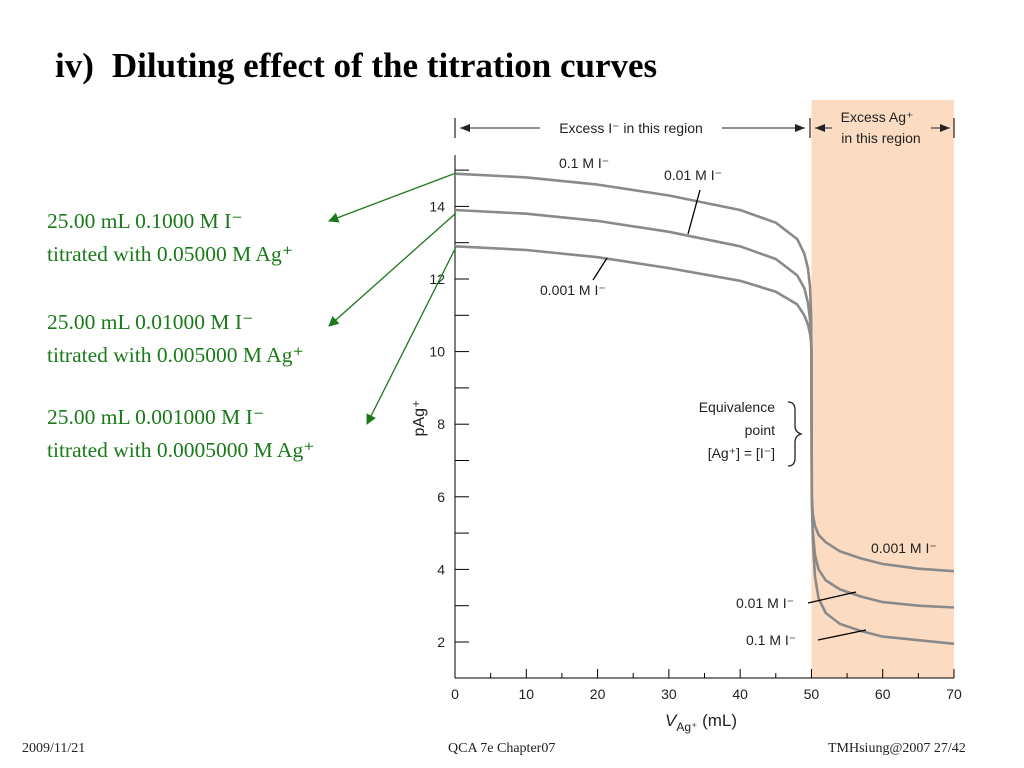 The height and width of the screenshot is (768, 1024). What do you see at coordinates (150, 322) in the screenshot?
I see `note-line1: 25.00 mL 0.01000 M I⁻` at bounding box center [150, 322].